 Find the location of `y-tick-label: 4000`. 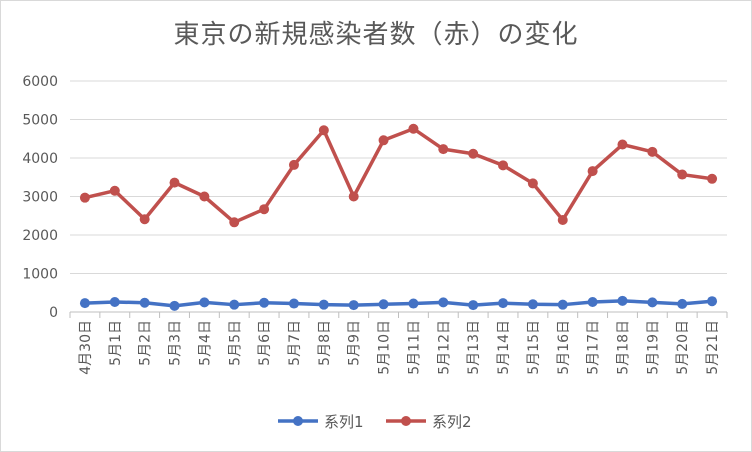

y-tick-label: 4000 is located at coordinates (40, 159).